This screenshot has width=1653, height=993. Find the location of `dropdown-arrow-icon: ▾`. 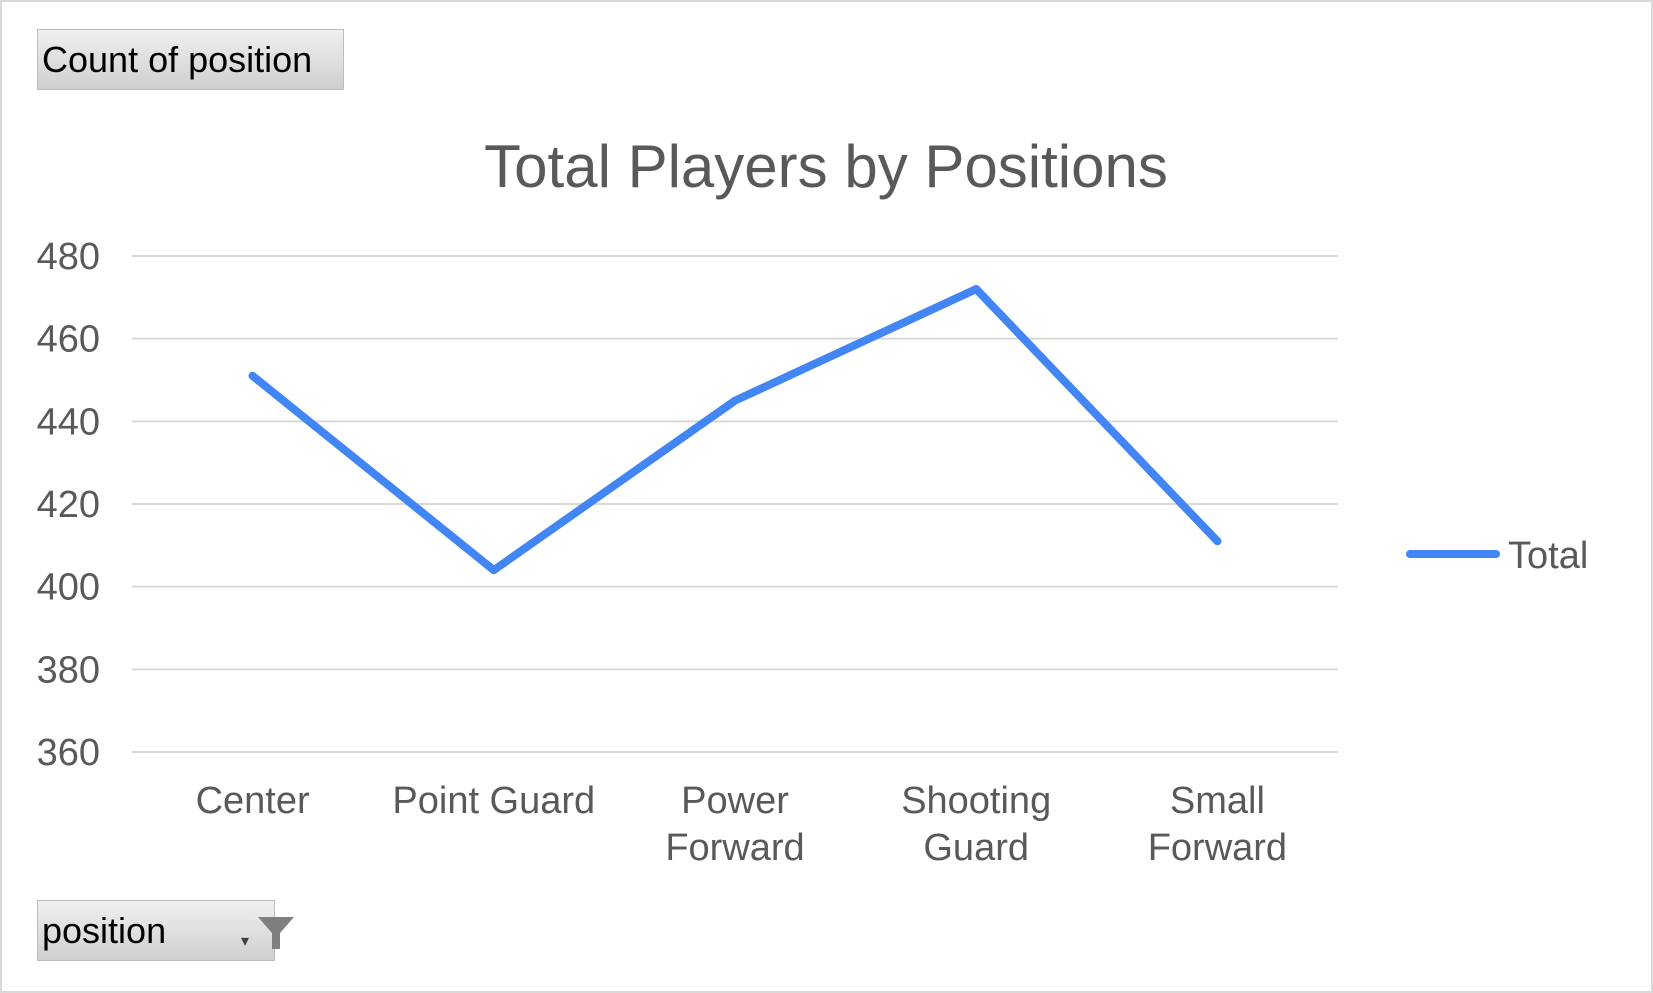

dropdown-arrow-icon: ▾ is located at coordinates (245, 941).